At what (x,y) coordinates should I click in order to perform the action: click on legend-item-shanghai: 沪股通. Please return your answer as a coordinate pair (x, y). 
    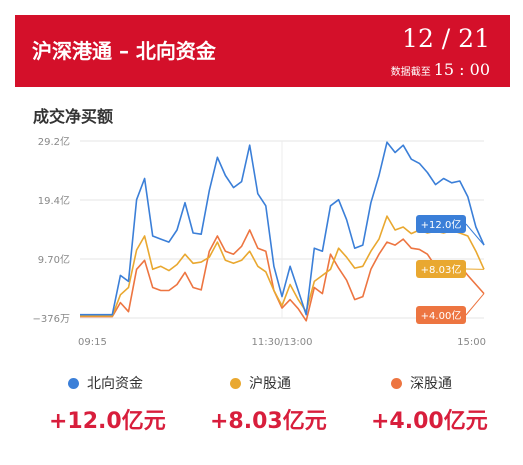
    Looking at the image, I should click on (260, 383).